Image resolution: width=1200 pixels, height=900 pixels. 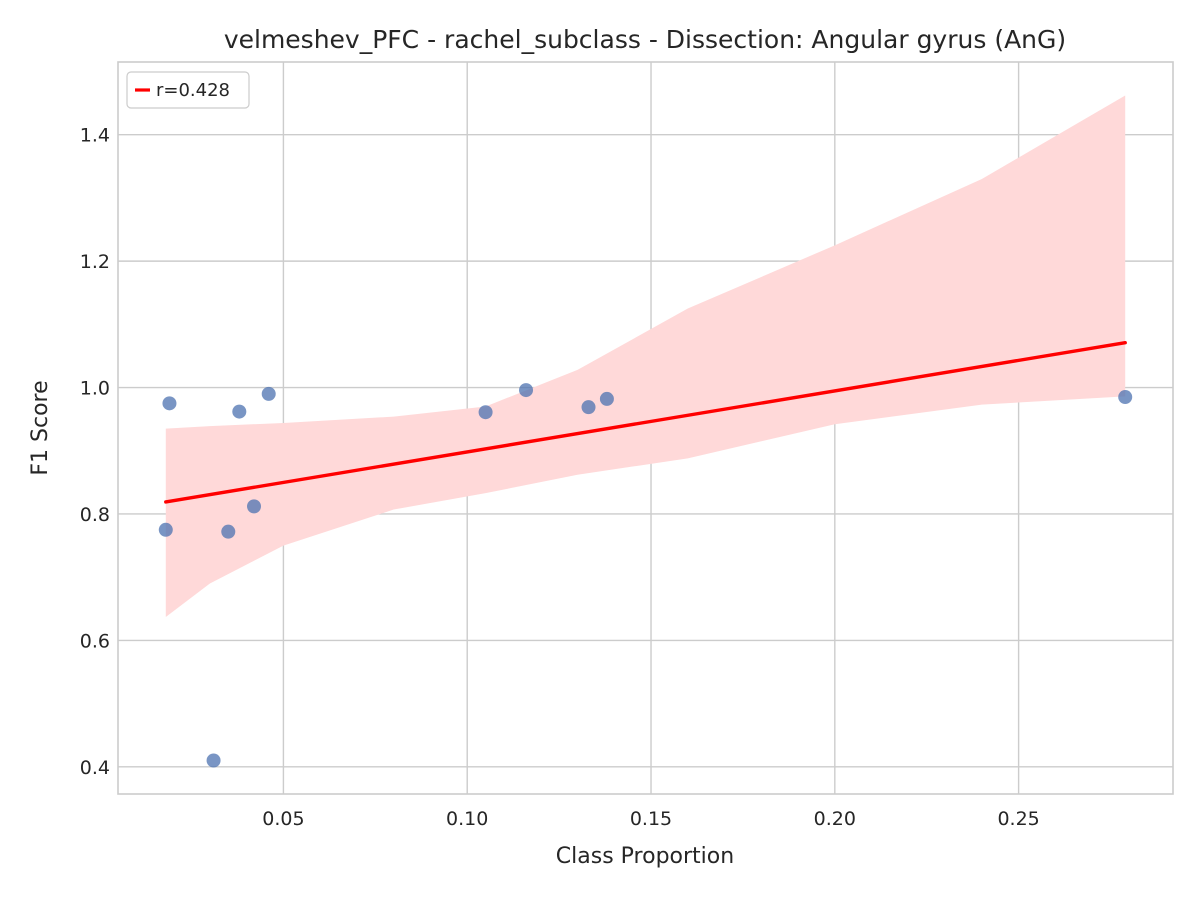 What do you see at coordinates (467, 819) in the screenshot?
I see `x-tick-label: 0.10` at bounding box center [467, 819].